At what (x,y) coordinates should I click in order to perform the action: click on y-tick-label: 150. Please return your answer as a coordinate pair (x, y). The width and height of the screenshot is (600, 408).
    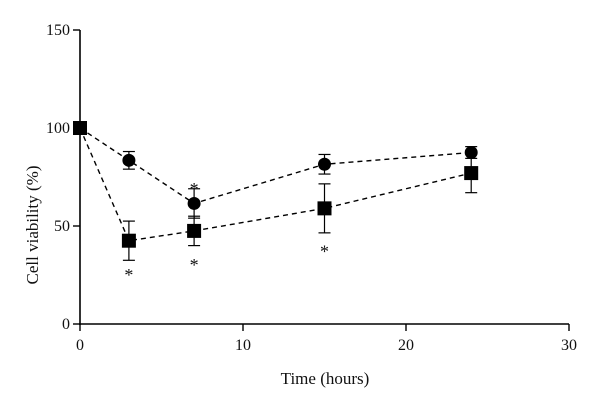
    Looking at the image, I should click on (58, 30).